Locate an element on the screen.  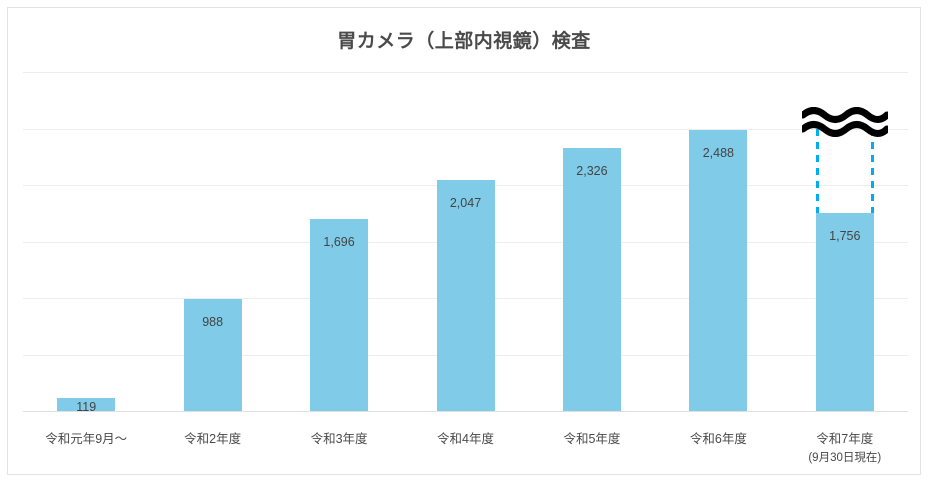
bar-value-label: 2,047 is located at coordinates (465, 202).